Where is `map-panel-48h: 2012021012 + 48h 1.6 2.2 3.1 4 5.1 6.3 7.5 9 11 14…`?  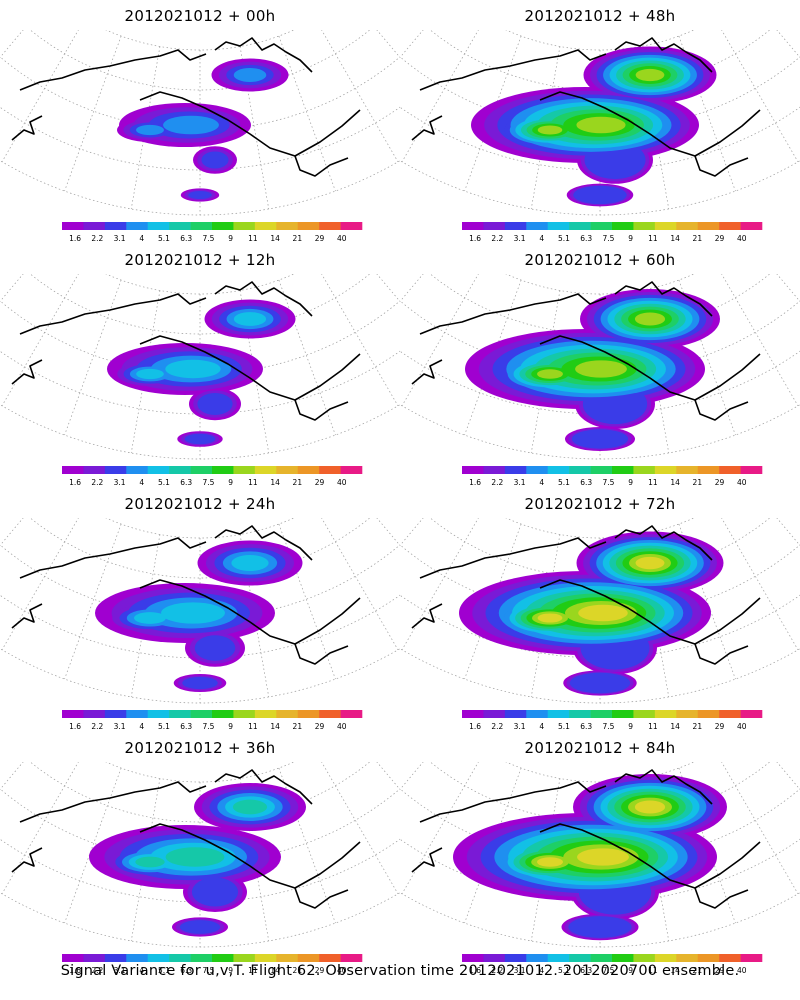
map-panel-48h: 2012021012 + 48h 1.6 2.2 3.1 4 5.1 6.3 7.5 9 11 14… is located at coordinates (600, 121).